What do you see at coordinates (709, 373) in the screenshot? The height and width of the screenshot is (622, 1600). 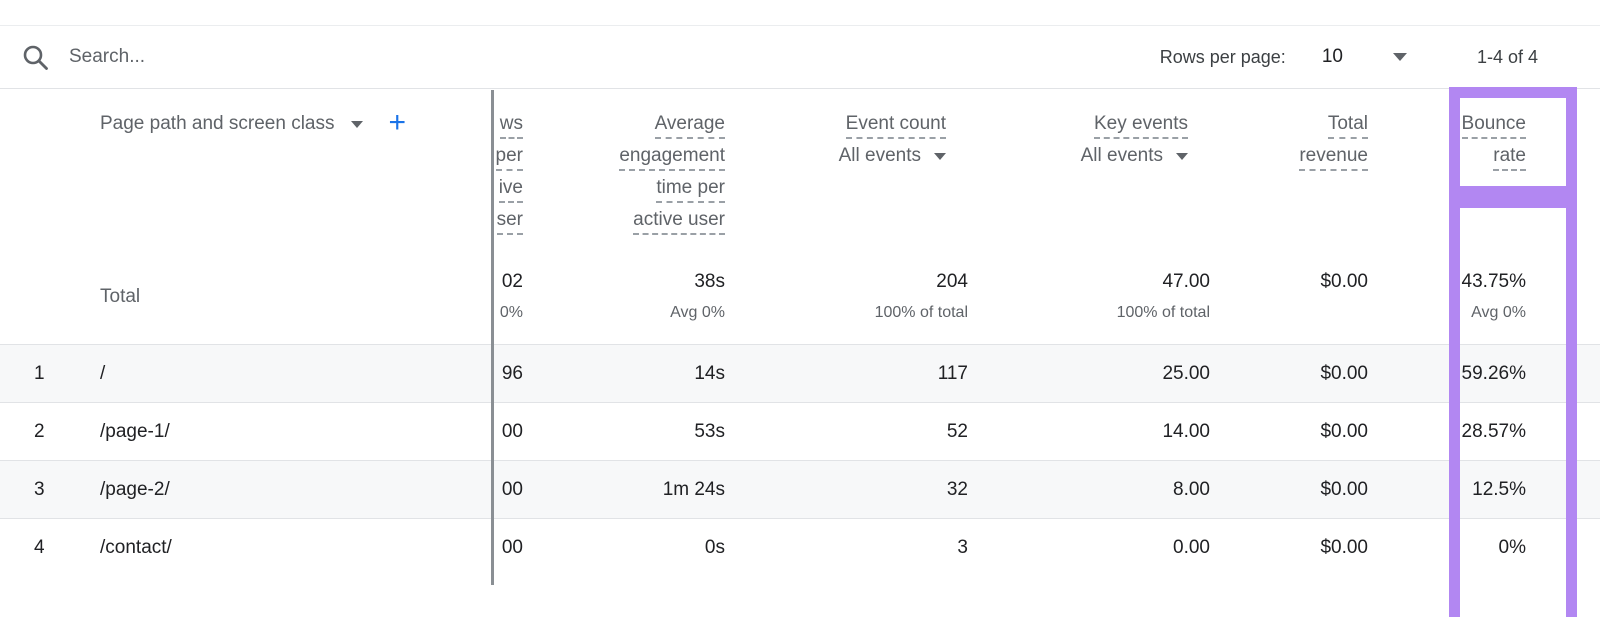 I see `avg-engagement-cell: 14s` at bounding box center [709, 373].